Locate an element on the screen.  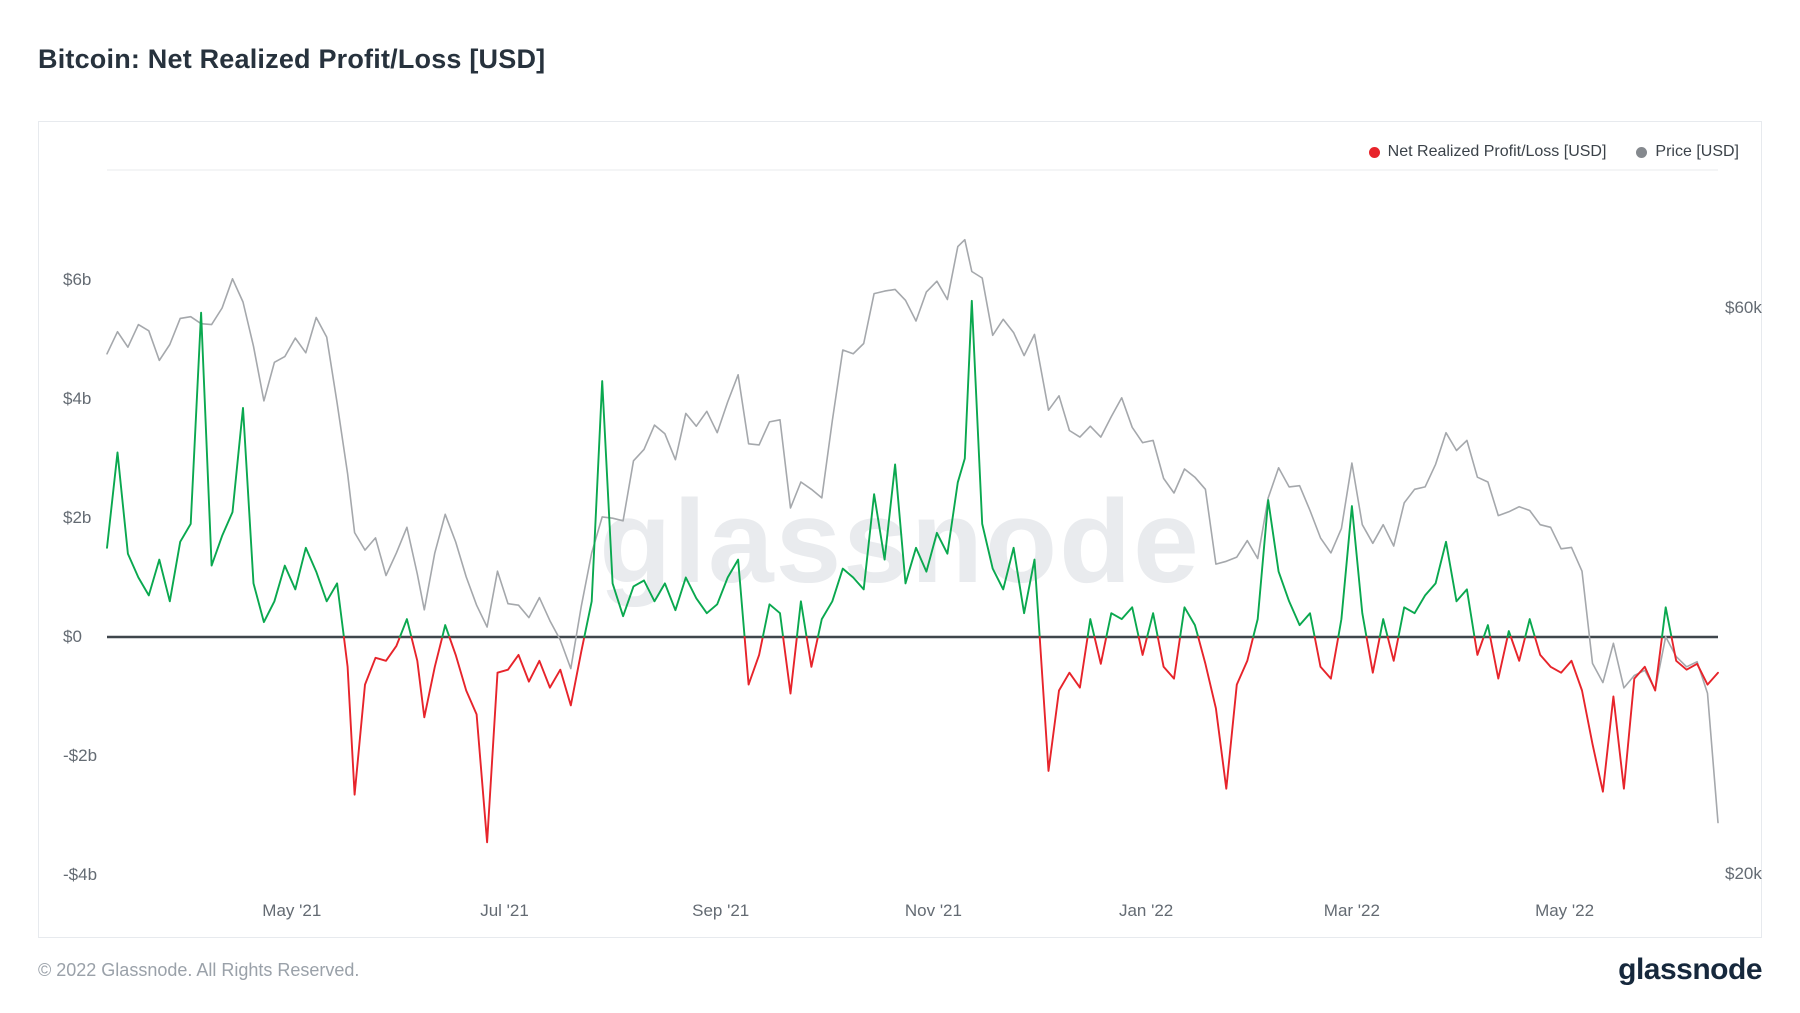
legend-label: Price [USD] is located at coordinates (1697, 151).